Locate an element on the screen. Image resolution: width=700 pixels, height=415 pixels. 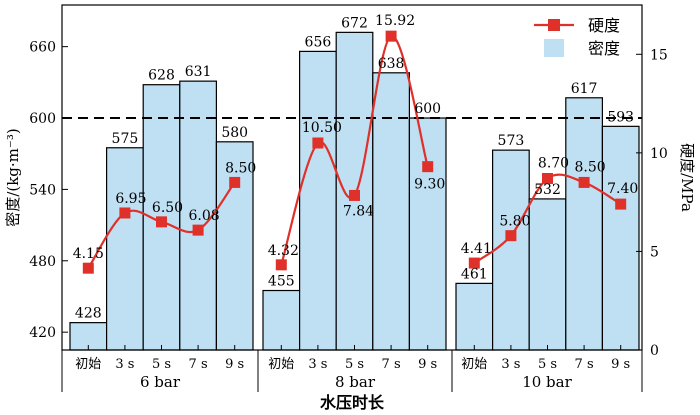
hardness-label: 6.50 is located at coordinates (167, 208).